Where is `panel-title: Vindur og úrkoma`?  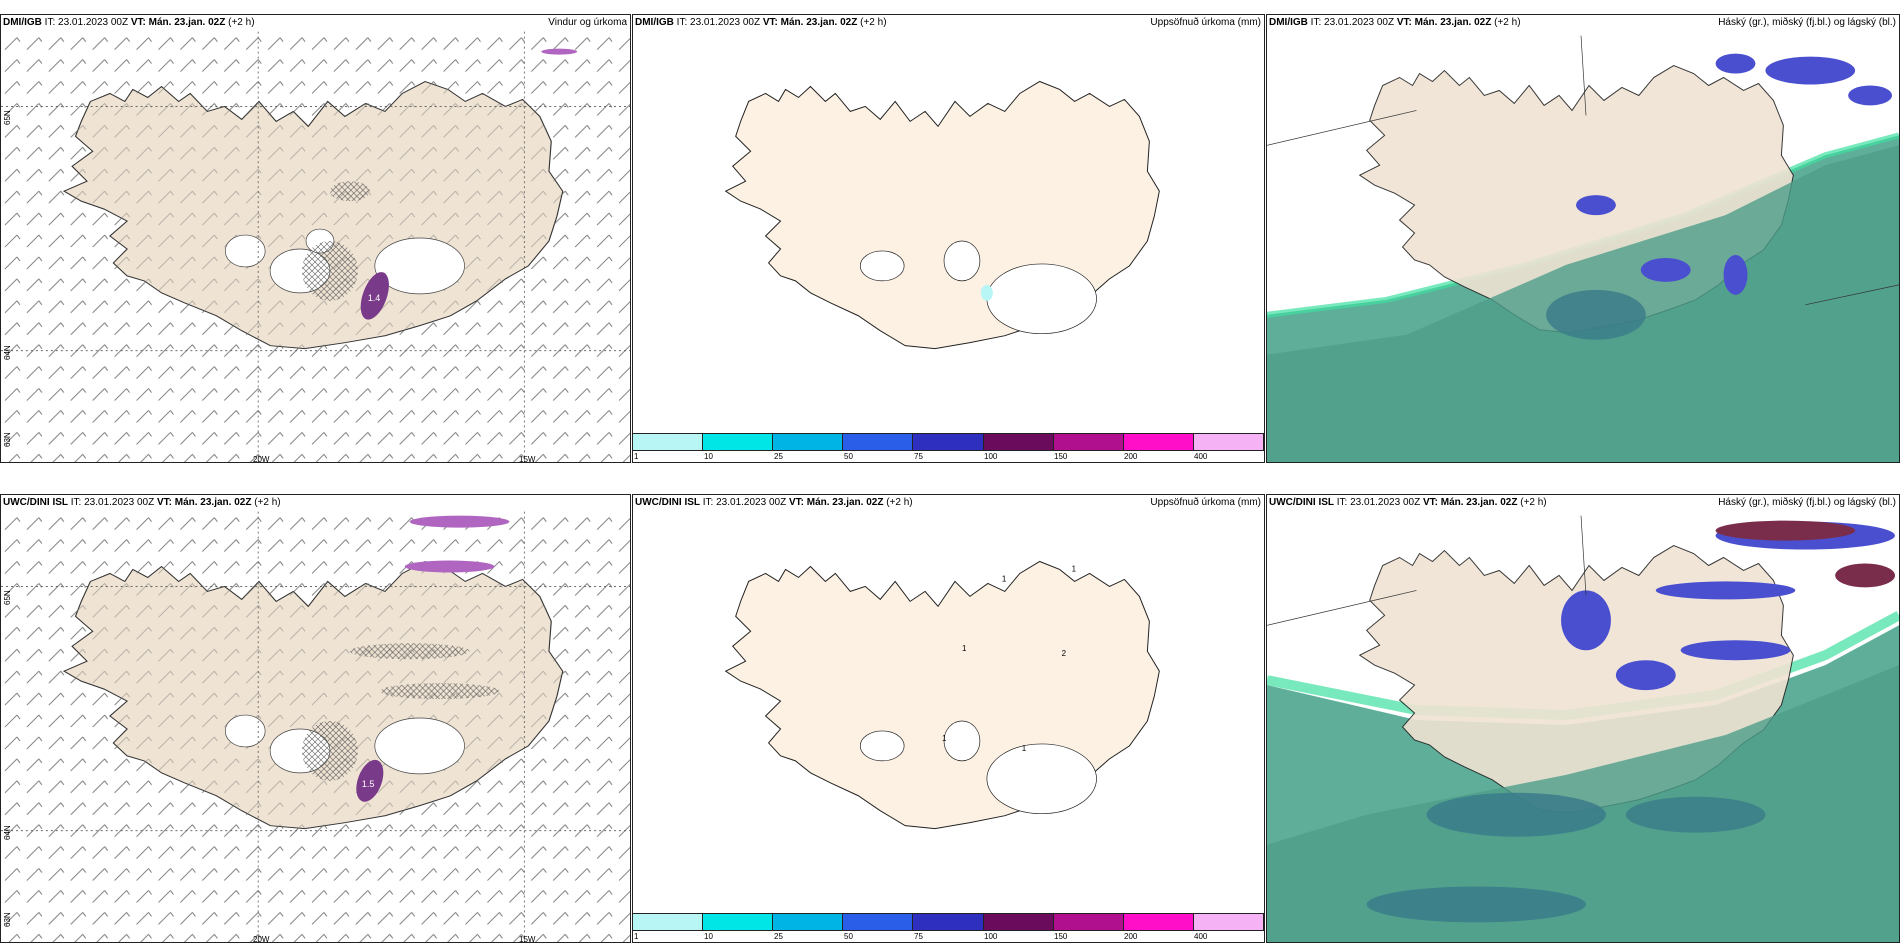
panel-title: Vindur og úrkoma is located at coordinates (587, 22).